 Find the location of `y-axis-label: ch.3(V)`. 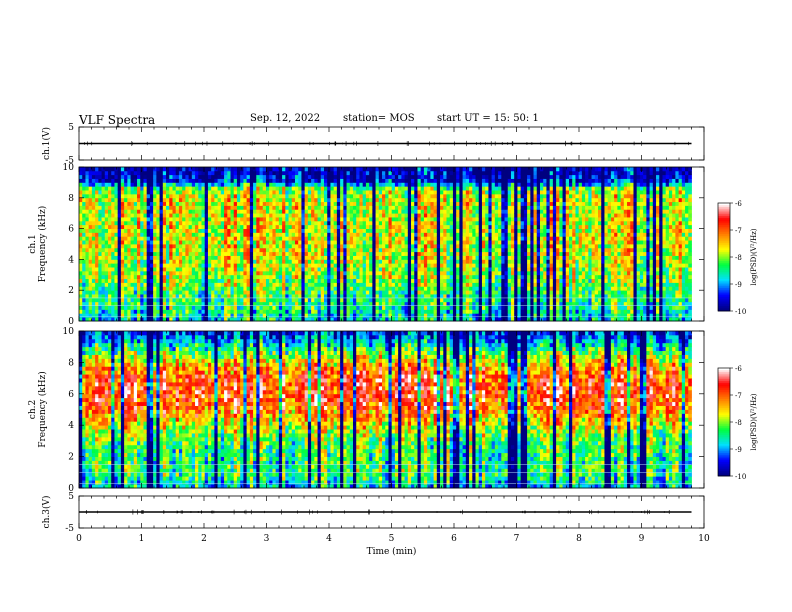

y-axis-label: ch.3(V) is located at coordinates (46, 512).